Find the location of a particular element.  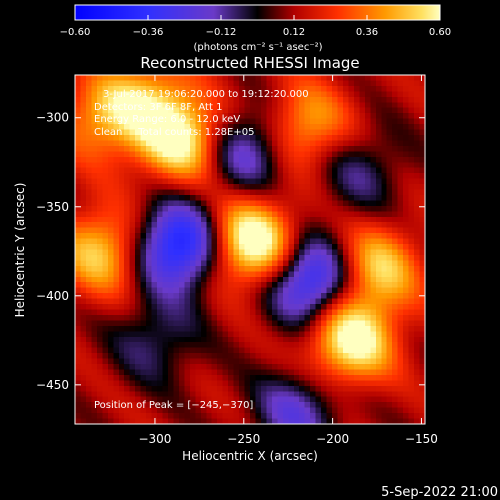

chart-title: Reconstructed RHESSI Image is located at coordinates (249, 63).